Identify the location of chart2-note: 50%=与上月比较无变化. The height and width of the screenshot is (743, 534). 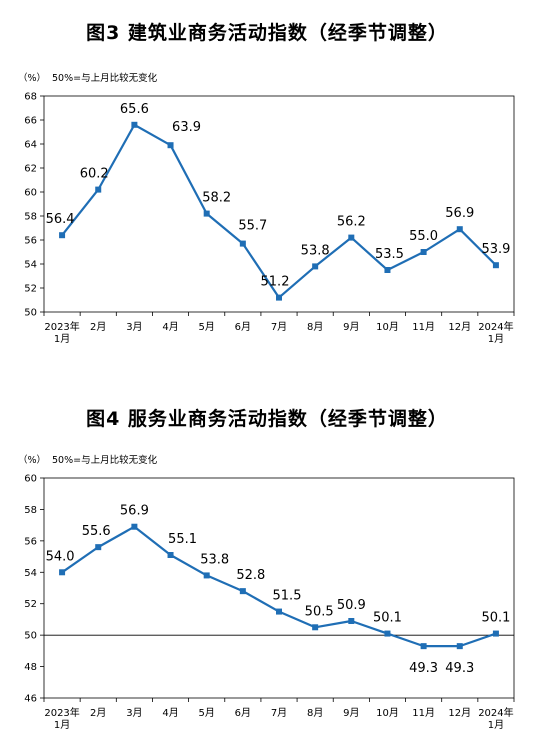
(105, 460).